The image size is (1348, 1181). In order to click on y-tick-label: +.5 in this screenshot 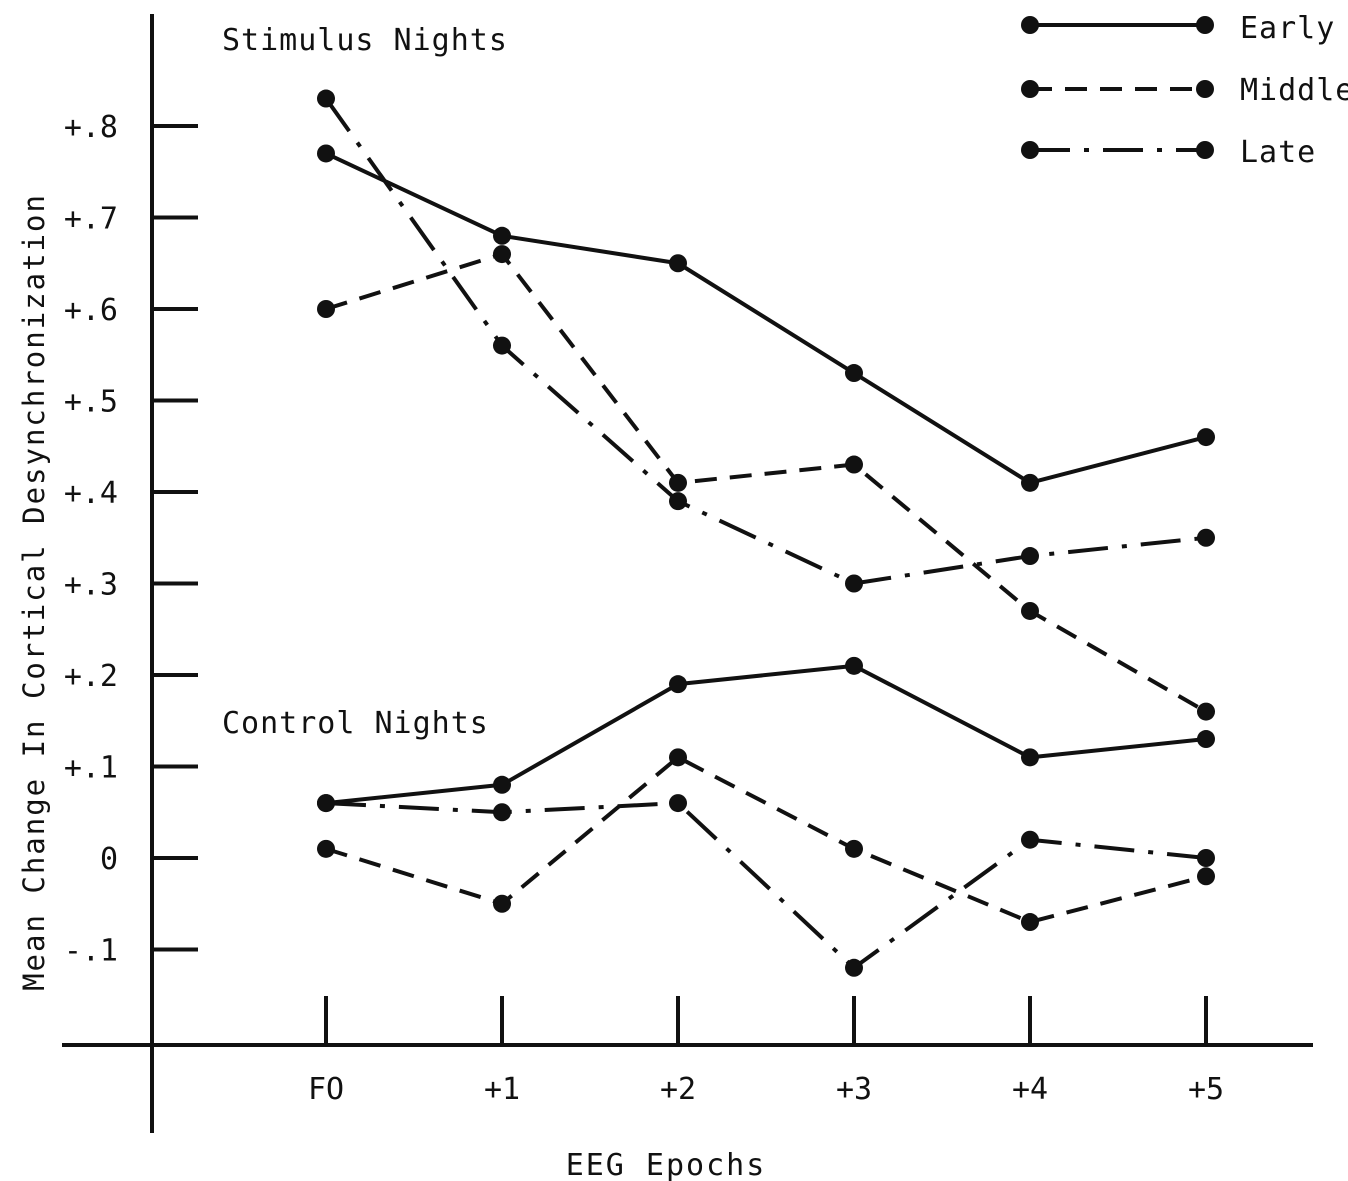, I will do `click(91, 402)`.